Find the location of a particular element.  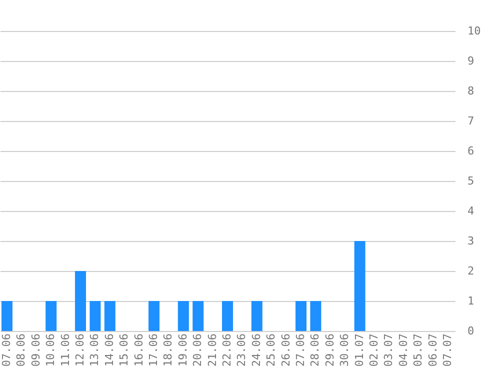

x-tick-label: 29.06 is located at coordinates (329, 350).